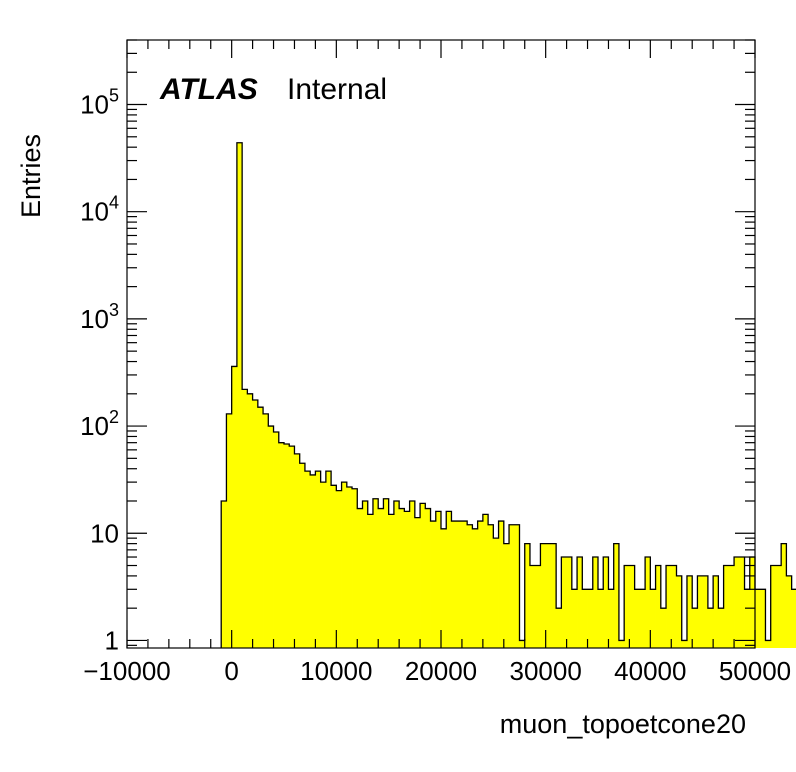 This screenshot has width=796, height=772. I want to click on x-tick-label: 50000, so click(755, 671).